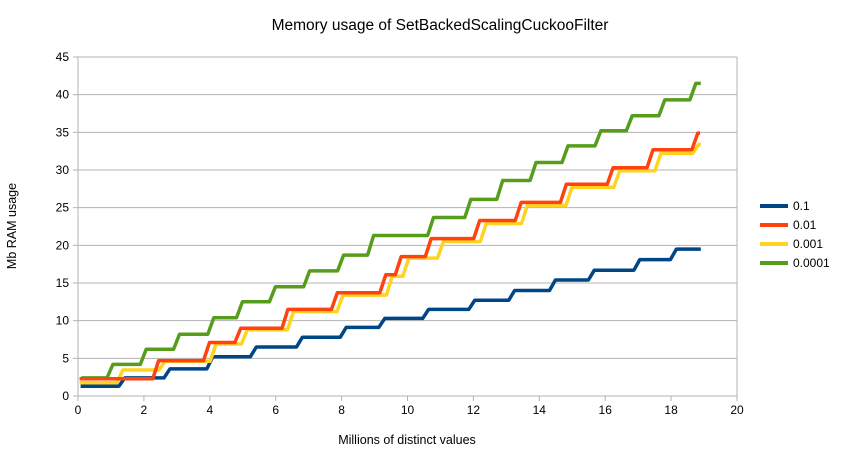  What do you see at coordinates (63, 170) in the screenshot?
I see `y-tick-label: 30` at bounding box center [63, 170].